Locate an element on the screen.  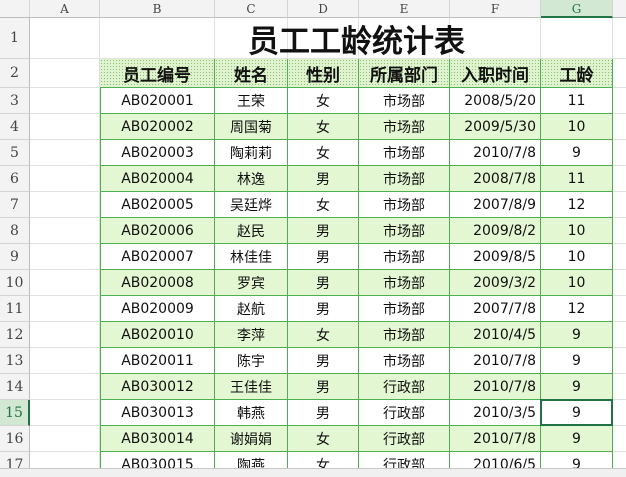
row-header: 1 is located at coordinates (15, 38).